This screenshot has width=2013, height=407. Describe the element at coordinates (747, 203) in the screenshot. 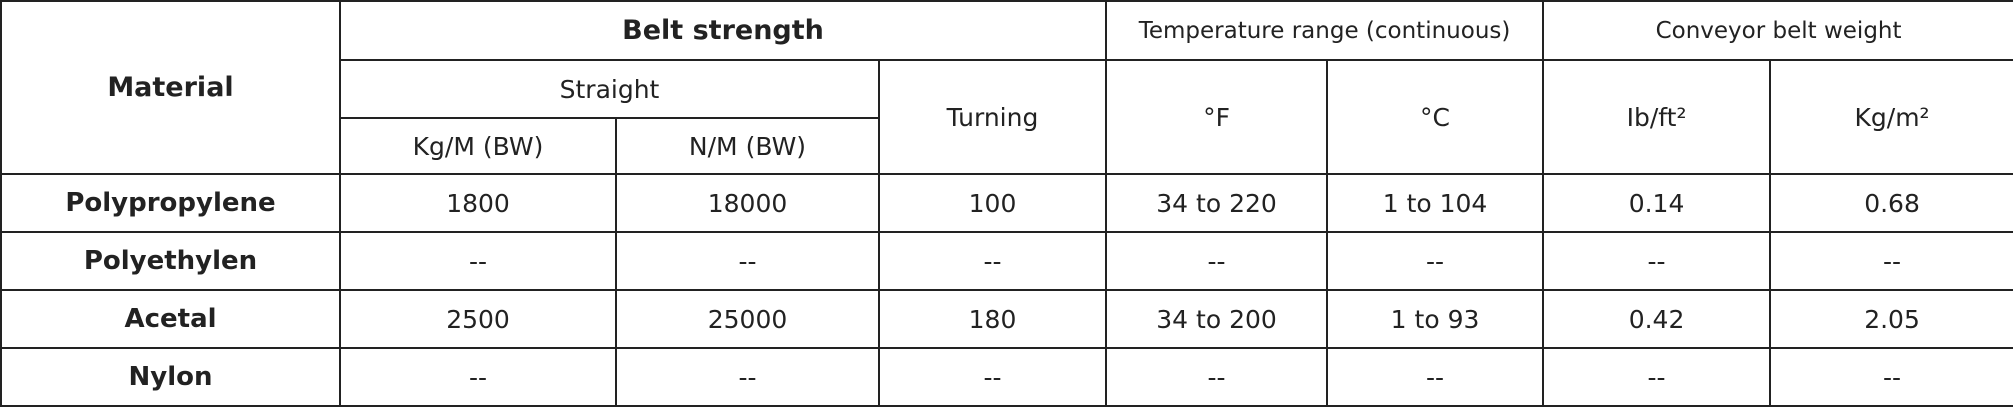

I see `value-cell: 18000` at that location.